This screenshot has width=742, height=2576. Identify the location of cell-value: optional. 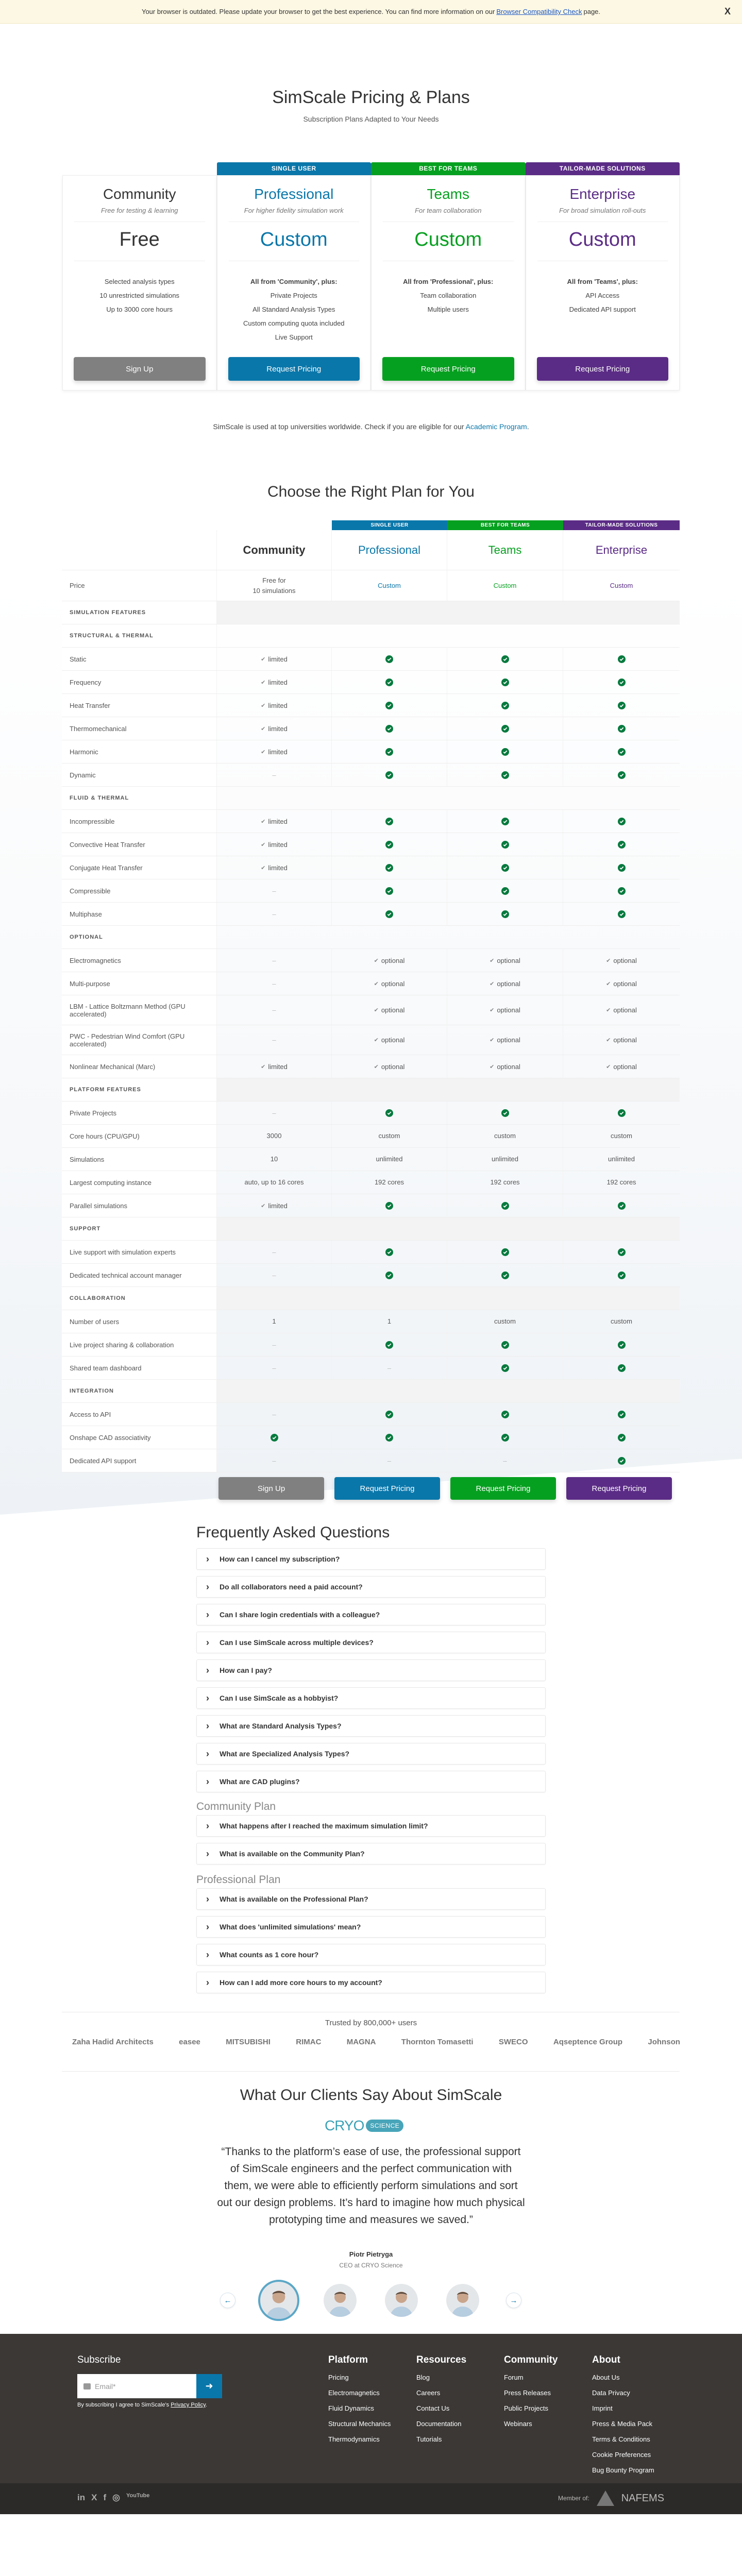
(393, 1010).